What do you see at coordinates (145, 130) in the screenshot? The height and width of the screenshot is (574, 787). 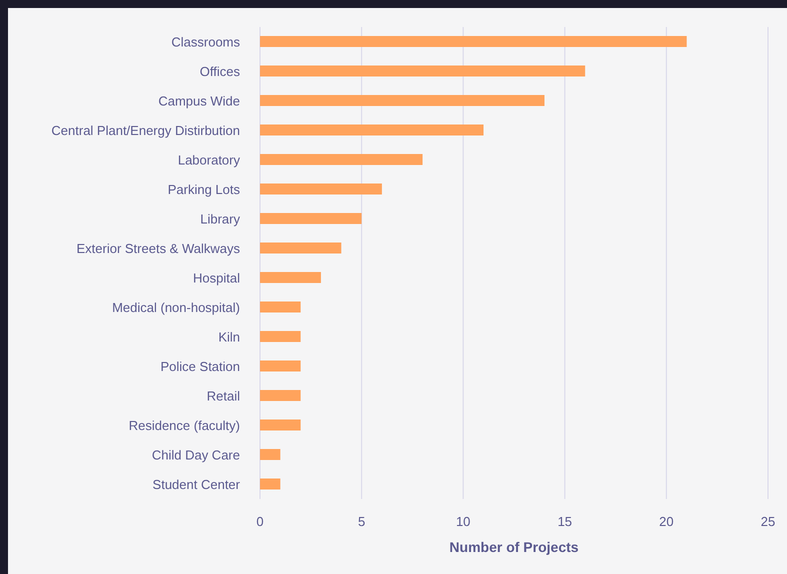 I see `y-tick-label: Central Plant/Energy Distirbution` at bounding box center [145, 130].